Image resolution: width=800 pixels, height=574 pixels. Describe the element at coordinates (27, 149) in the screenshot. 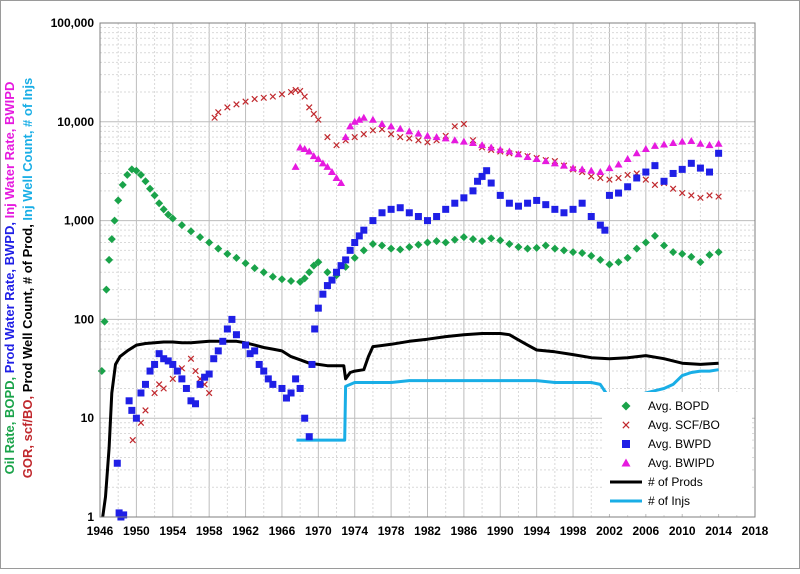

I see `y-axis-title-part: Inj Well Count, # of Injs` at that location.